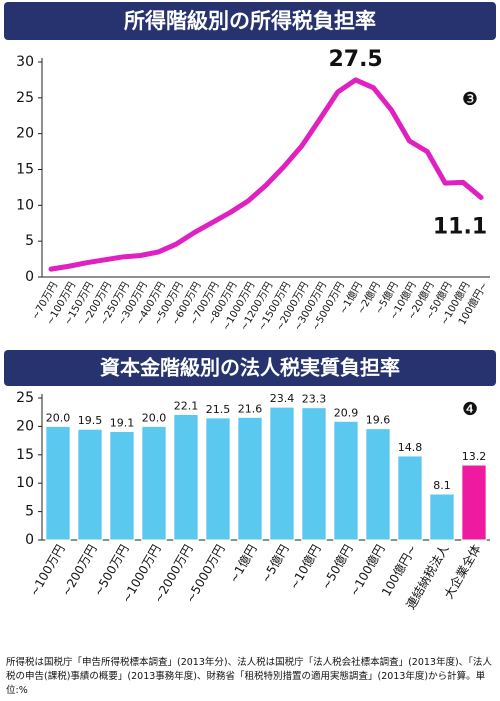 This screenshot has width=500, height=701. What do you see at coordinates (470, 99) in the screenshot?
I see `annotation: ❸` at bounding box center [470, 99].